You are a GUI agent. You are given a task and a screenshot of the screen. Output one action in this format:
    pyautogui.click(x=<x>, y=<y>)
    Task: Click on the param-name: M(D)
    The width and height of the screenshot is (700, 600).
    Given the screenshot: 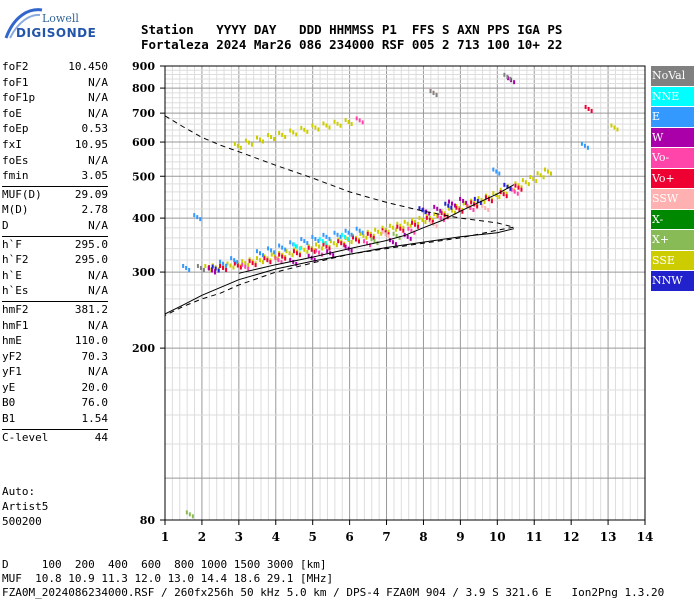 What is the action you would take?
    pyautogui.click(x=15, y=210)
    